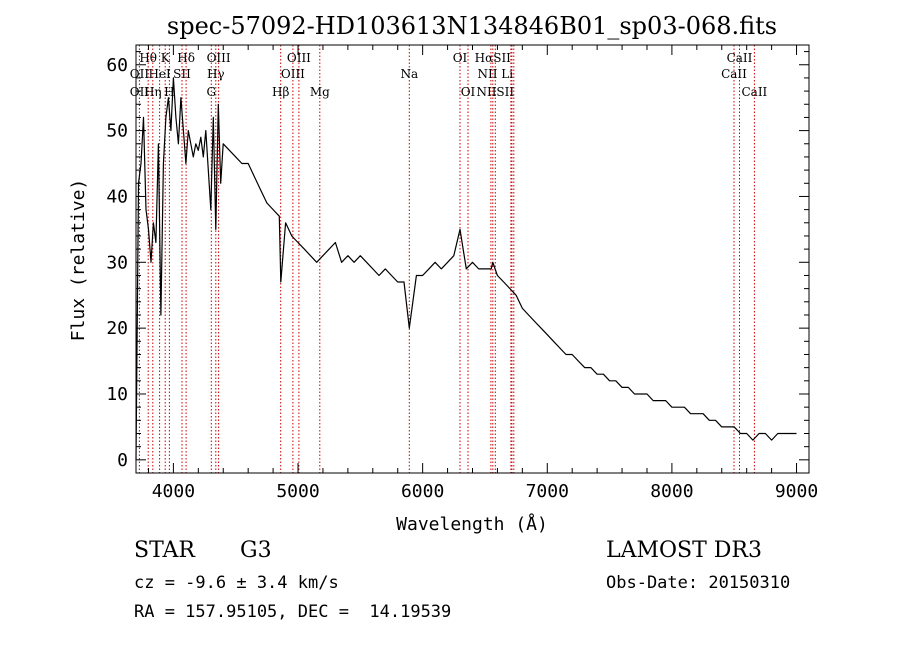  Describe the element at coordinates (140, 92) in the screenshot. I see `line-label-6: OII` at that location.